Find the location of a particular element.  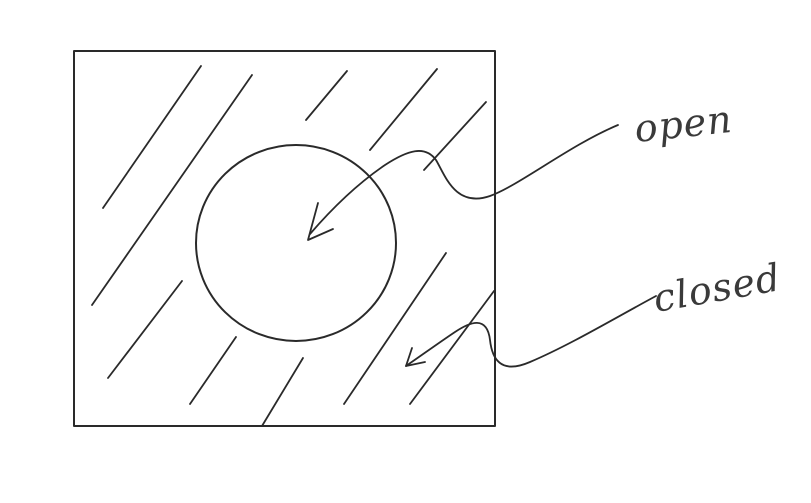

open-arrow is located at coordinates (464, 179).